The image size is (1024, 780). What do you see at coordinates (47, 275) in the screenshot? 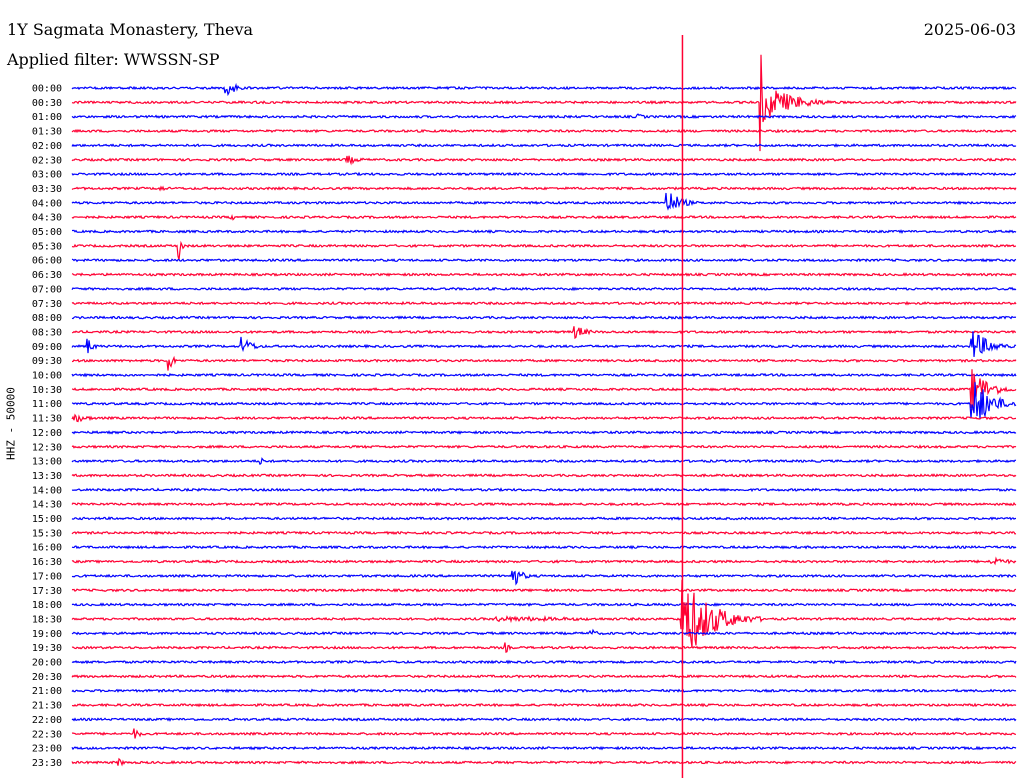
I see `time-tick-label: 06:30` at bounding box center [47, 275].